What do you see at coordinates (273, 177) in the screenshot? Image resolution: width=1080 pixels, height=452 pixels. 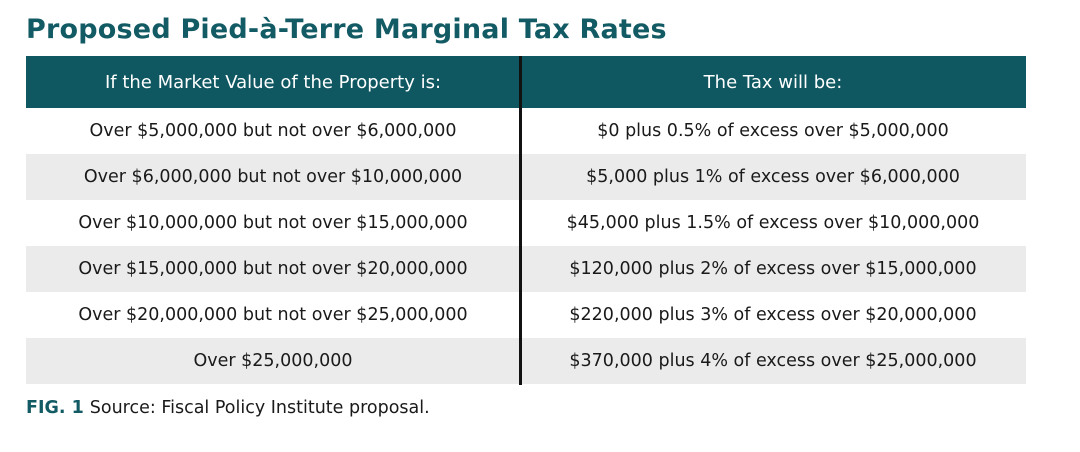 I see `market-value-cell: Over $6,000,000 but not over $10,000,000` at bounding box center [273, 177].